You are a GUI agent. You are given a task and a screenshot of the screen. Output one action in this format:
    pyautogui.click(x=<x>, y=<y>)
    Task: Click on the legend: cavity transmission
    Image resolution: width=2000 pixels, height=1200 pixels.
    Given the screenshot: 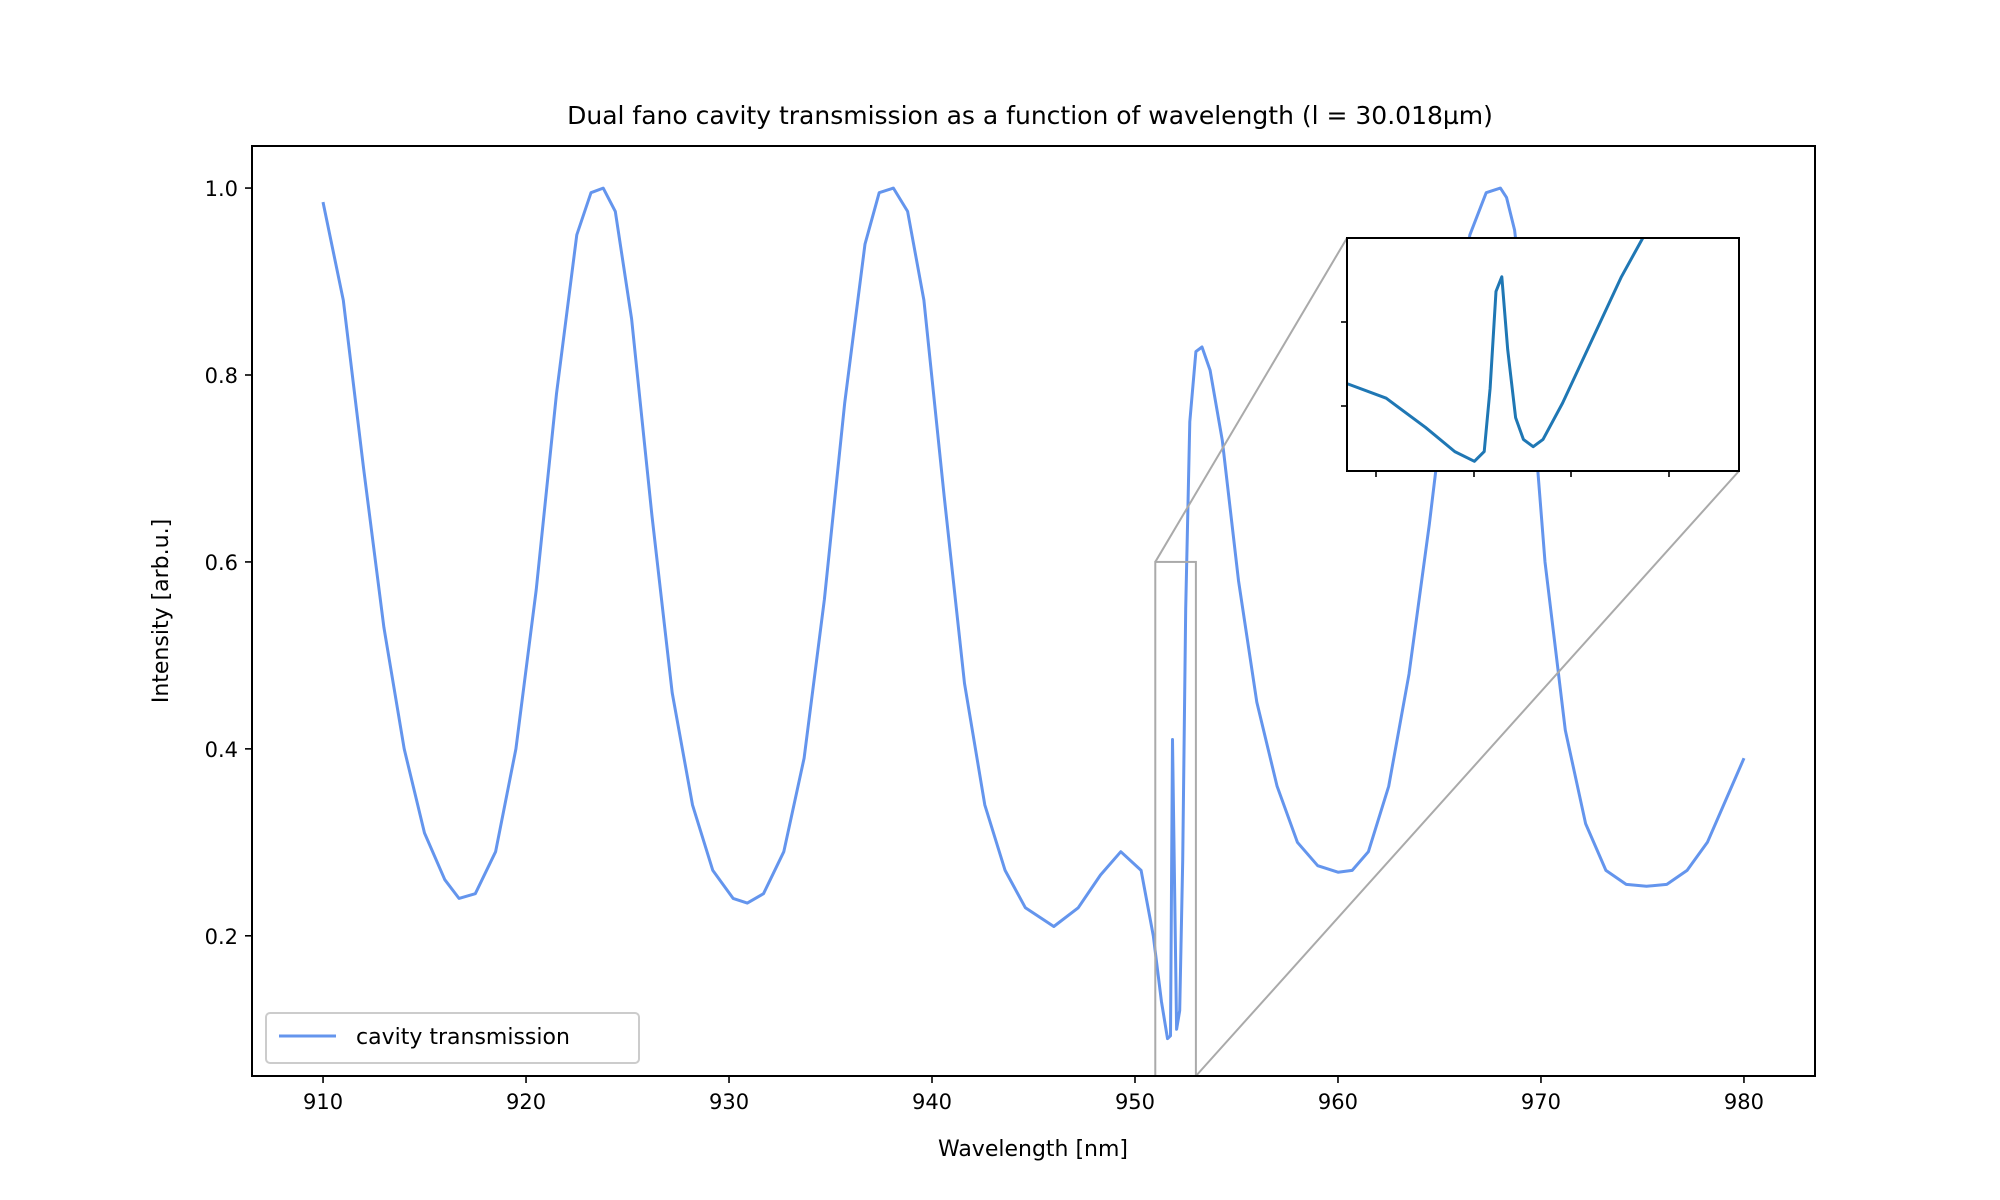 What is the action you would take?
    pyautogui.click(x=452, y=1038)
    